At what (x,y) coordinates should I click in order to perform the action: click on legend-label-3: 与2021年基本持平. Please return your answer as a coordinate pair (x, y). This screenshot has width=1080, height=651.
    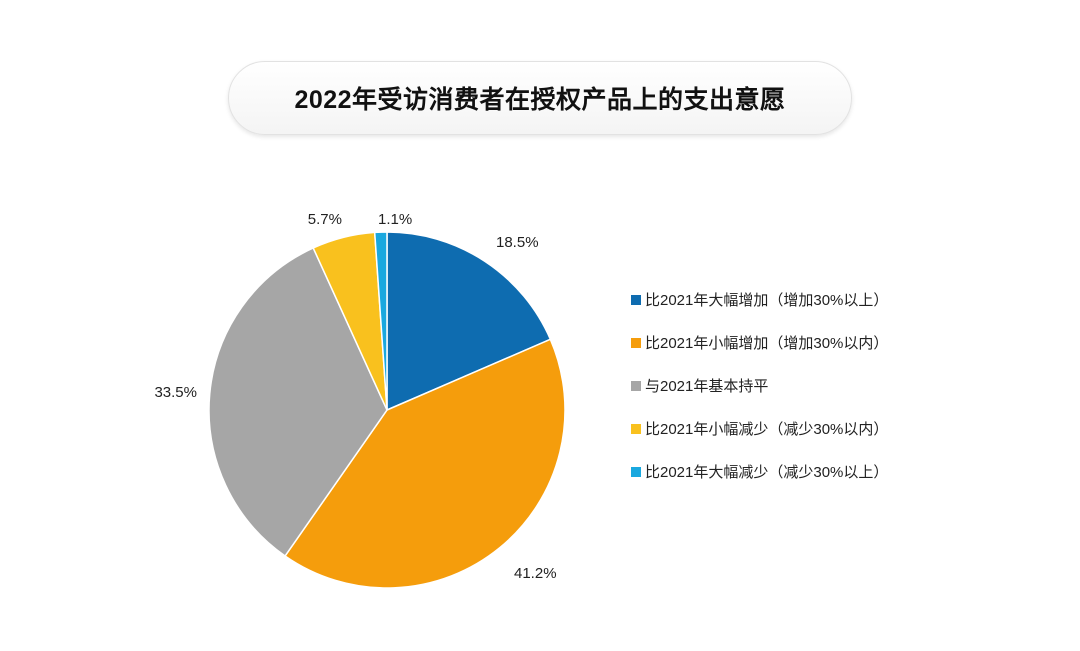
    Looking at the image, I should click on (706, 386).